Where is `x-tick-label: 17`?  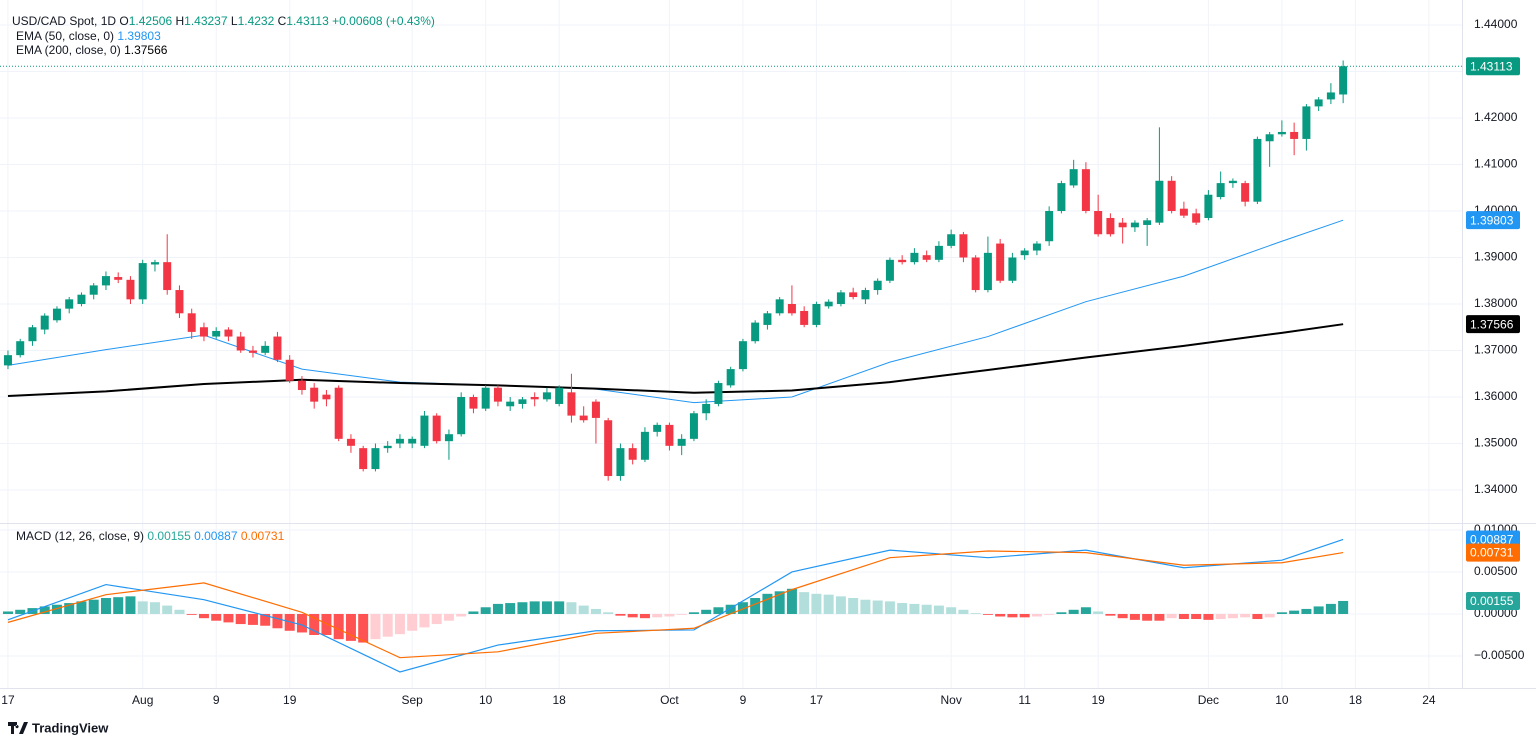
x-tick-label: 17 is located at coordinates (817, 700).